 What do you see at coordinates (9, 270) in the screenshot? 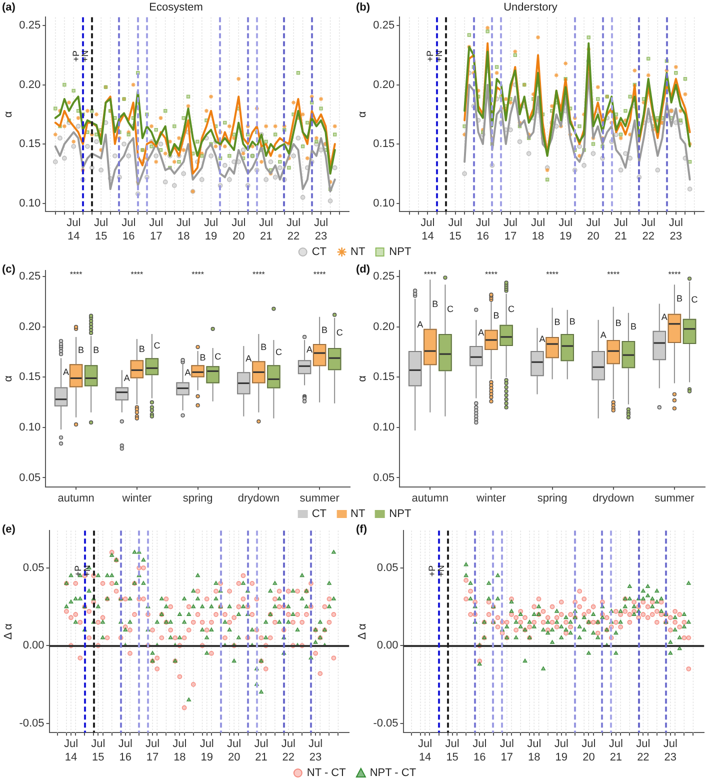
I see `text: (c)` at bounding box center [9, 270].